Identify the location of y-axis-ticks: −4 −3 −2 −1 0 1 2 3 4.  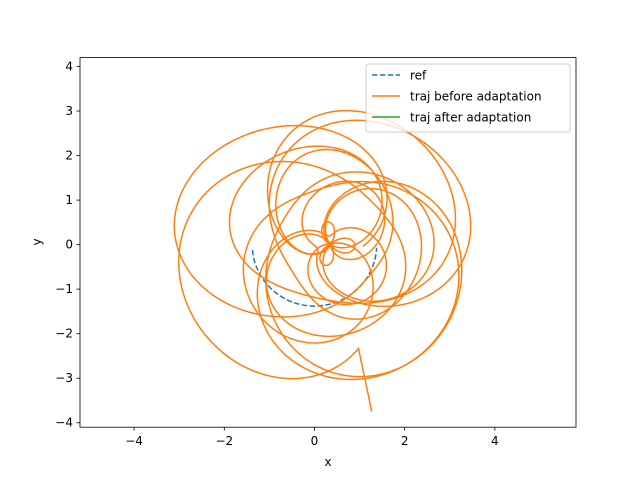
(67, 245).